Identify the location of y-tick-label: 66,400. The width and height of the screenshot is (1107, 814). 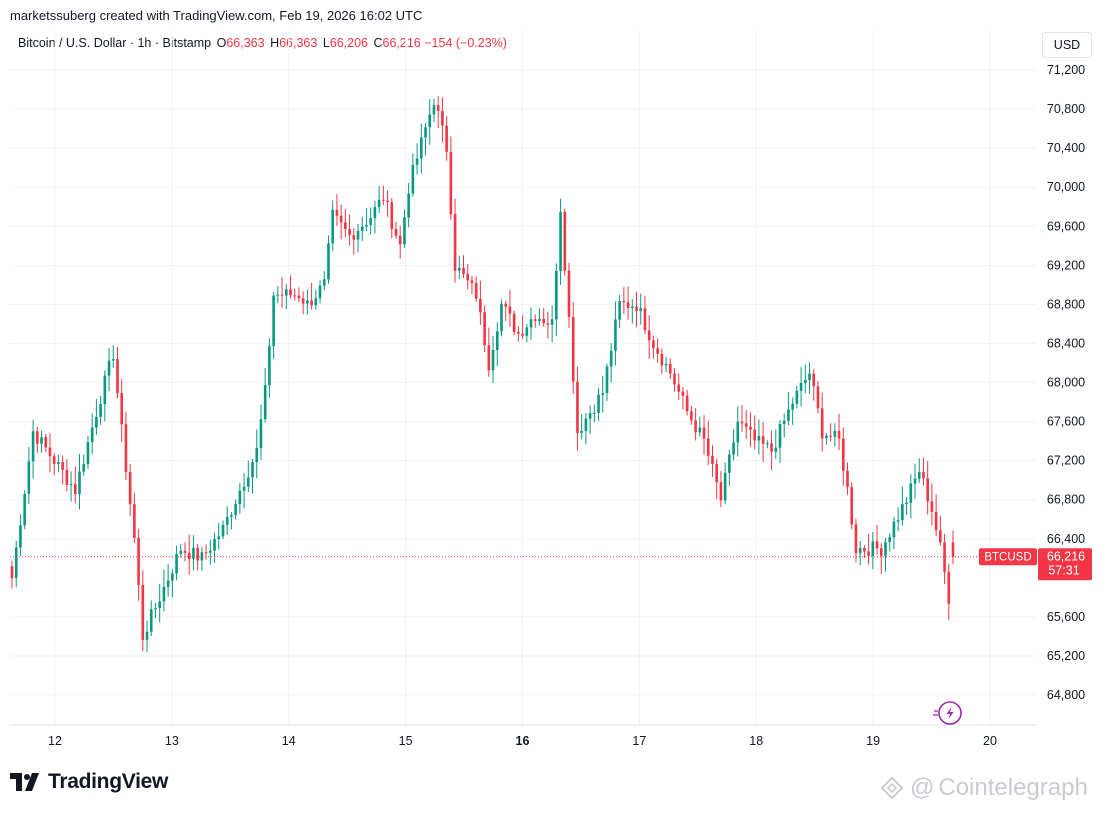
(1066, 539).